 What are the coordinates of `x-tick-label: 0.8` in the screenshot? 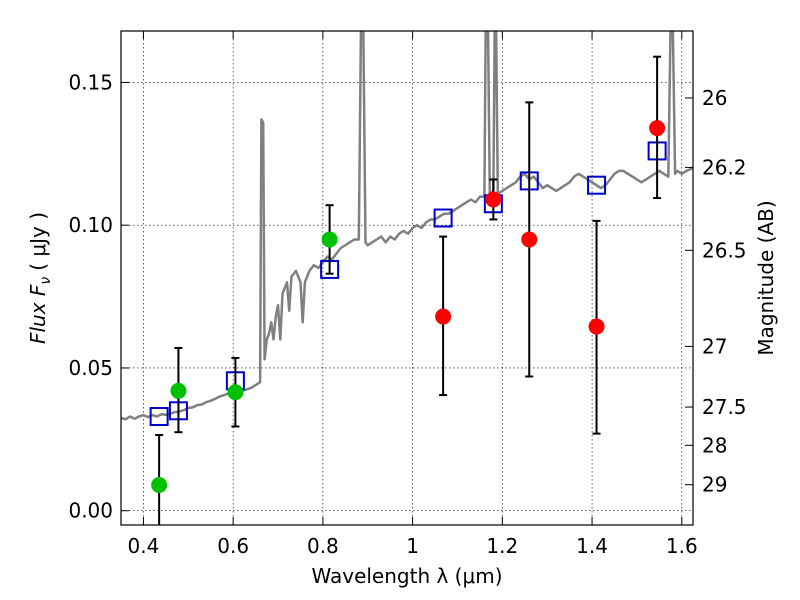 It's located at (323, 546).